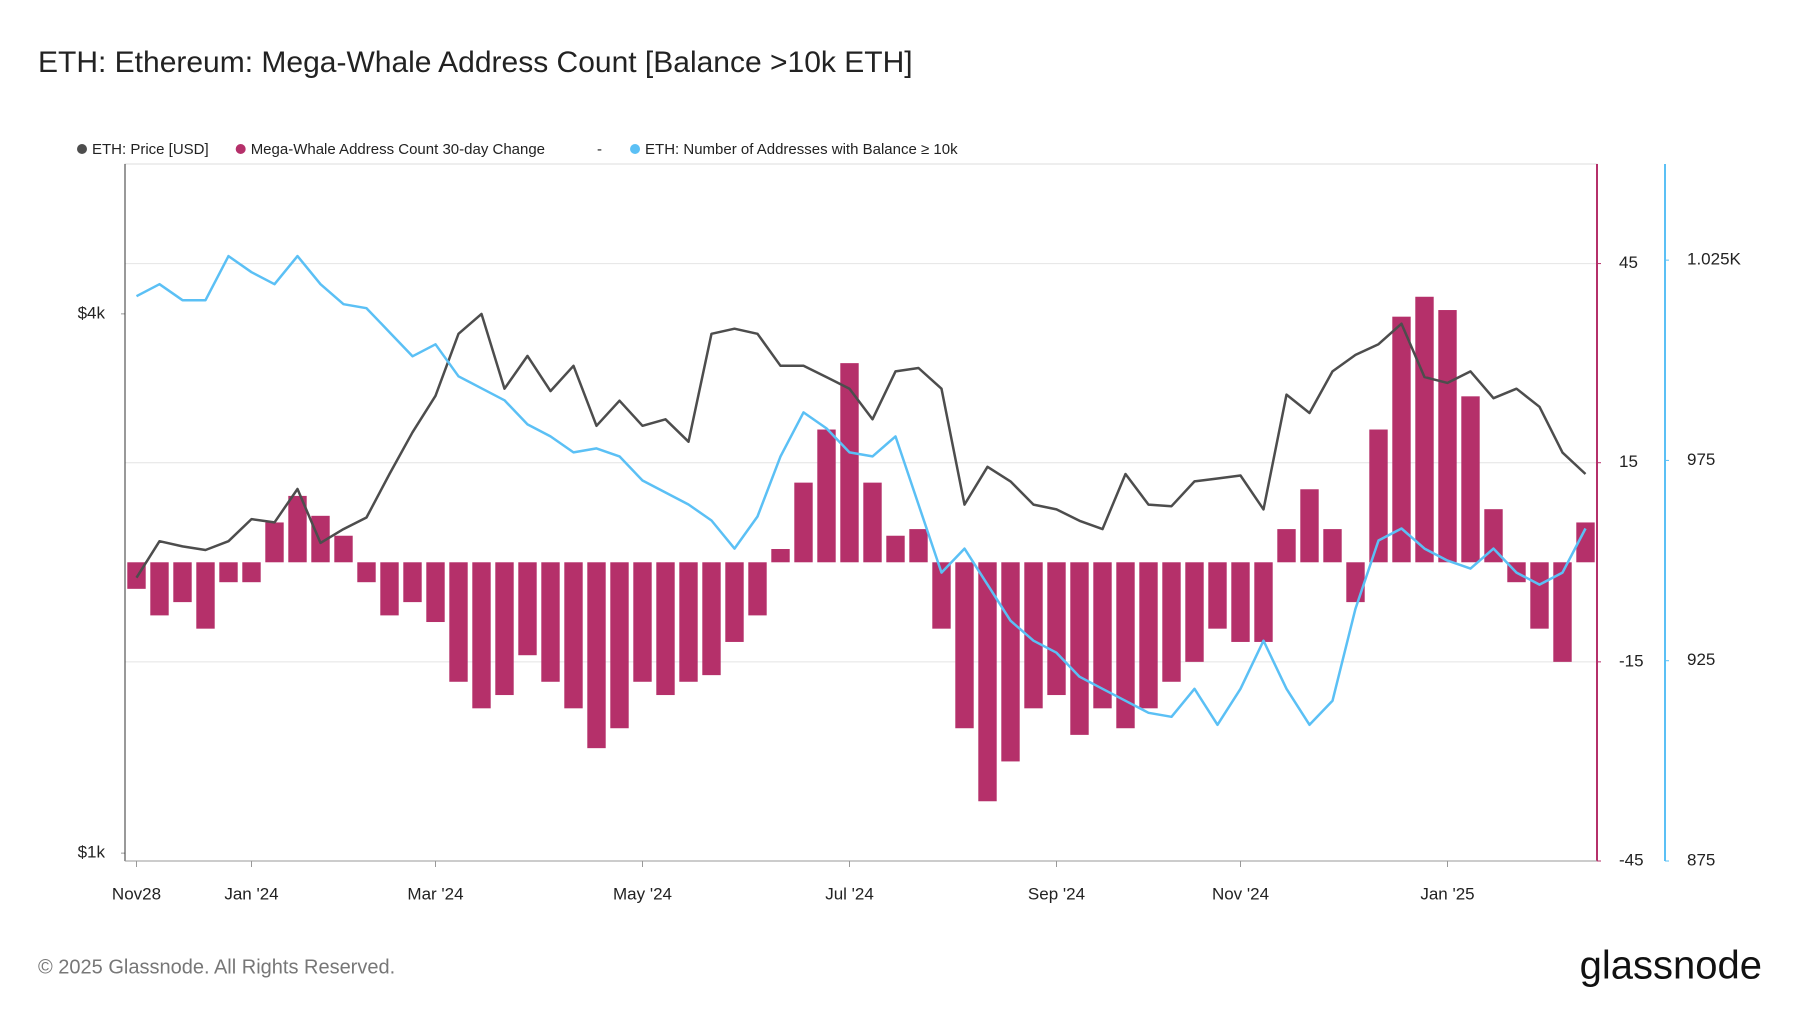  What do you see at coordinates (216, 967) in the screenshot?
I see `copyright: © 2025 Glassnode. All Rights Reserved.` at bounding box center [216, 967].